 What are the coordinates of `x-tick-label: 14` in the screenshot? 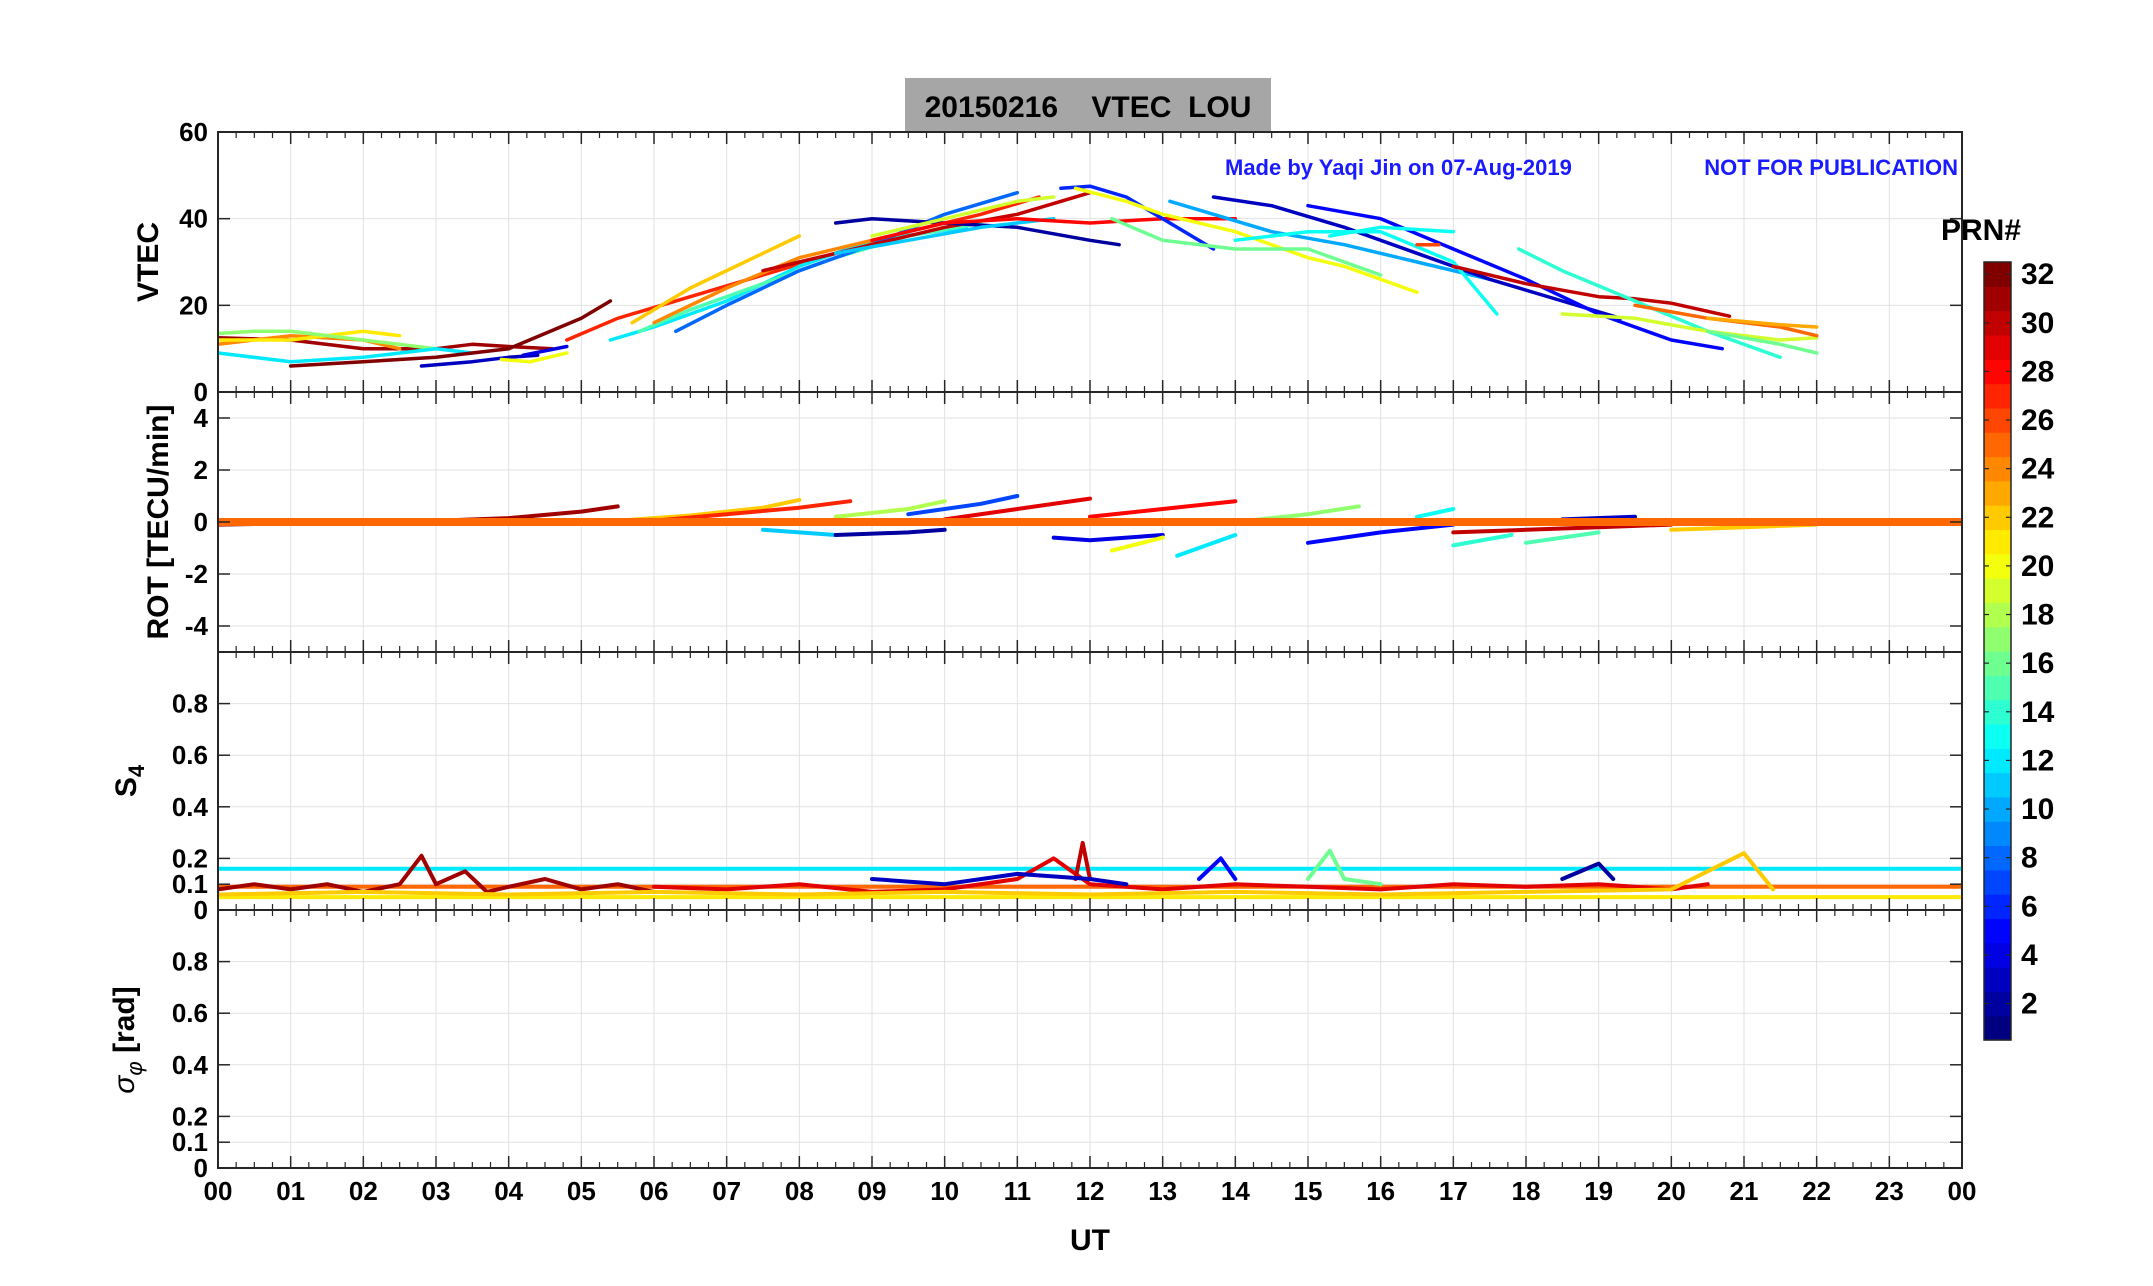 It's located at (1235, 1191).